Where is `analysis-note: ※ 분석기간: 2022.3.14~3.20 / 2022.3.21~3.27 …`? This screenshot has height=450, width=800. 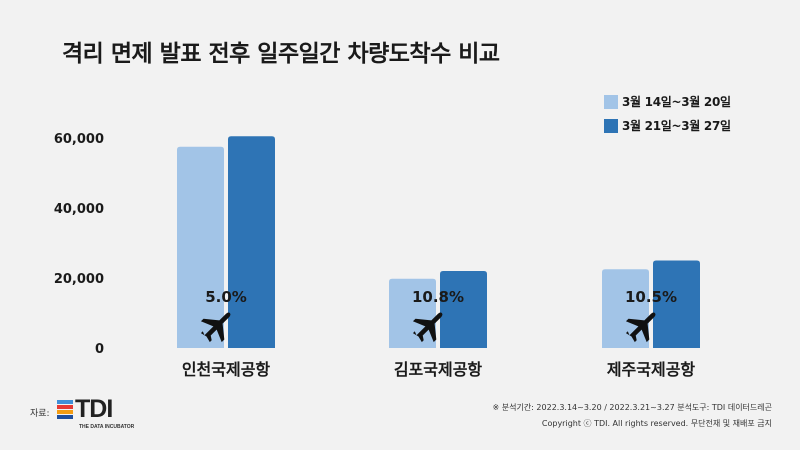
analysis-note: ※ 분석기간: 2022.3.14~3.20 / 2022.3.21~3.27 … is located at coordinates (632, 407).